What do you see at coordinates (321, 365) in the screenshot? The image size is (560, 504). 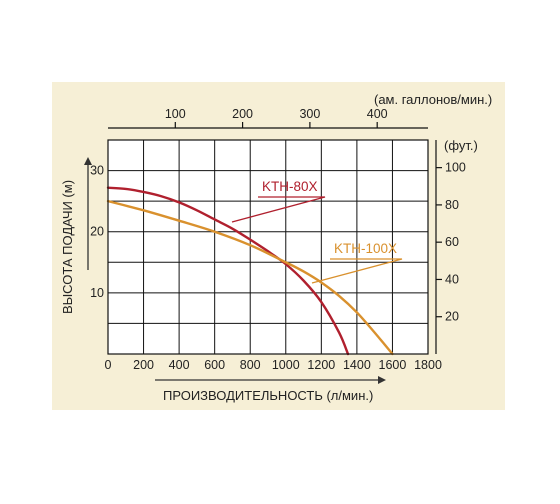 I see `x-tick-label: 1200` at bounding box center [321, 365].